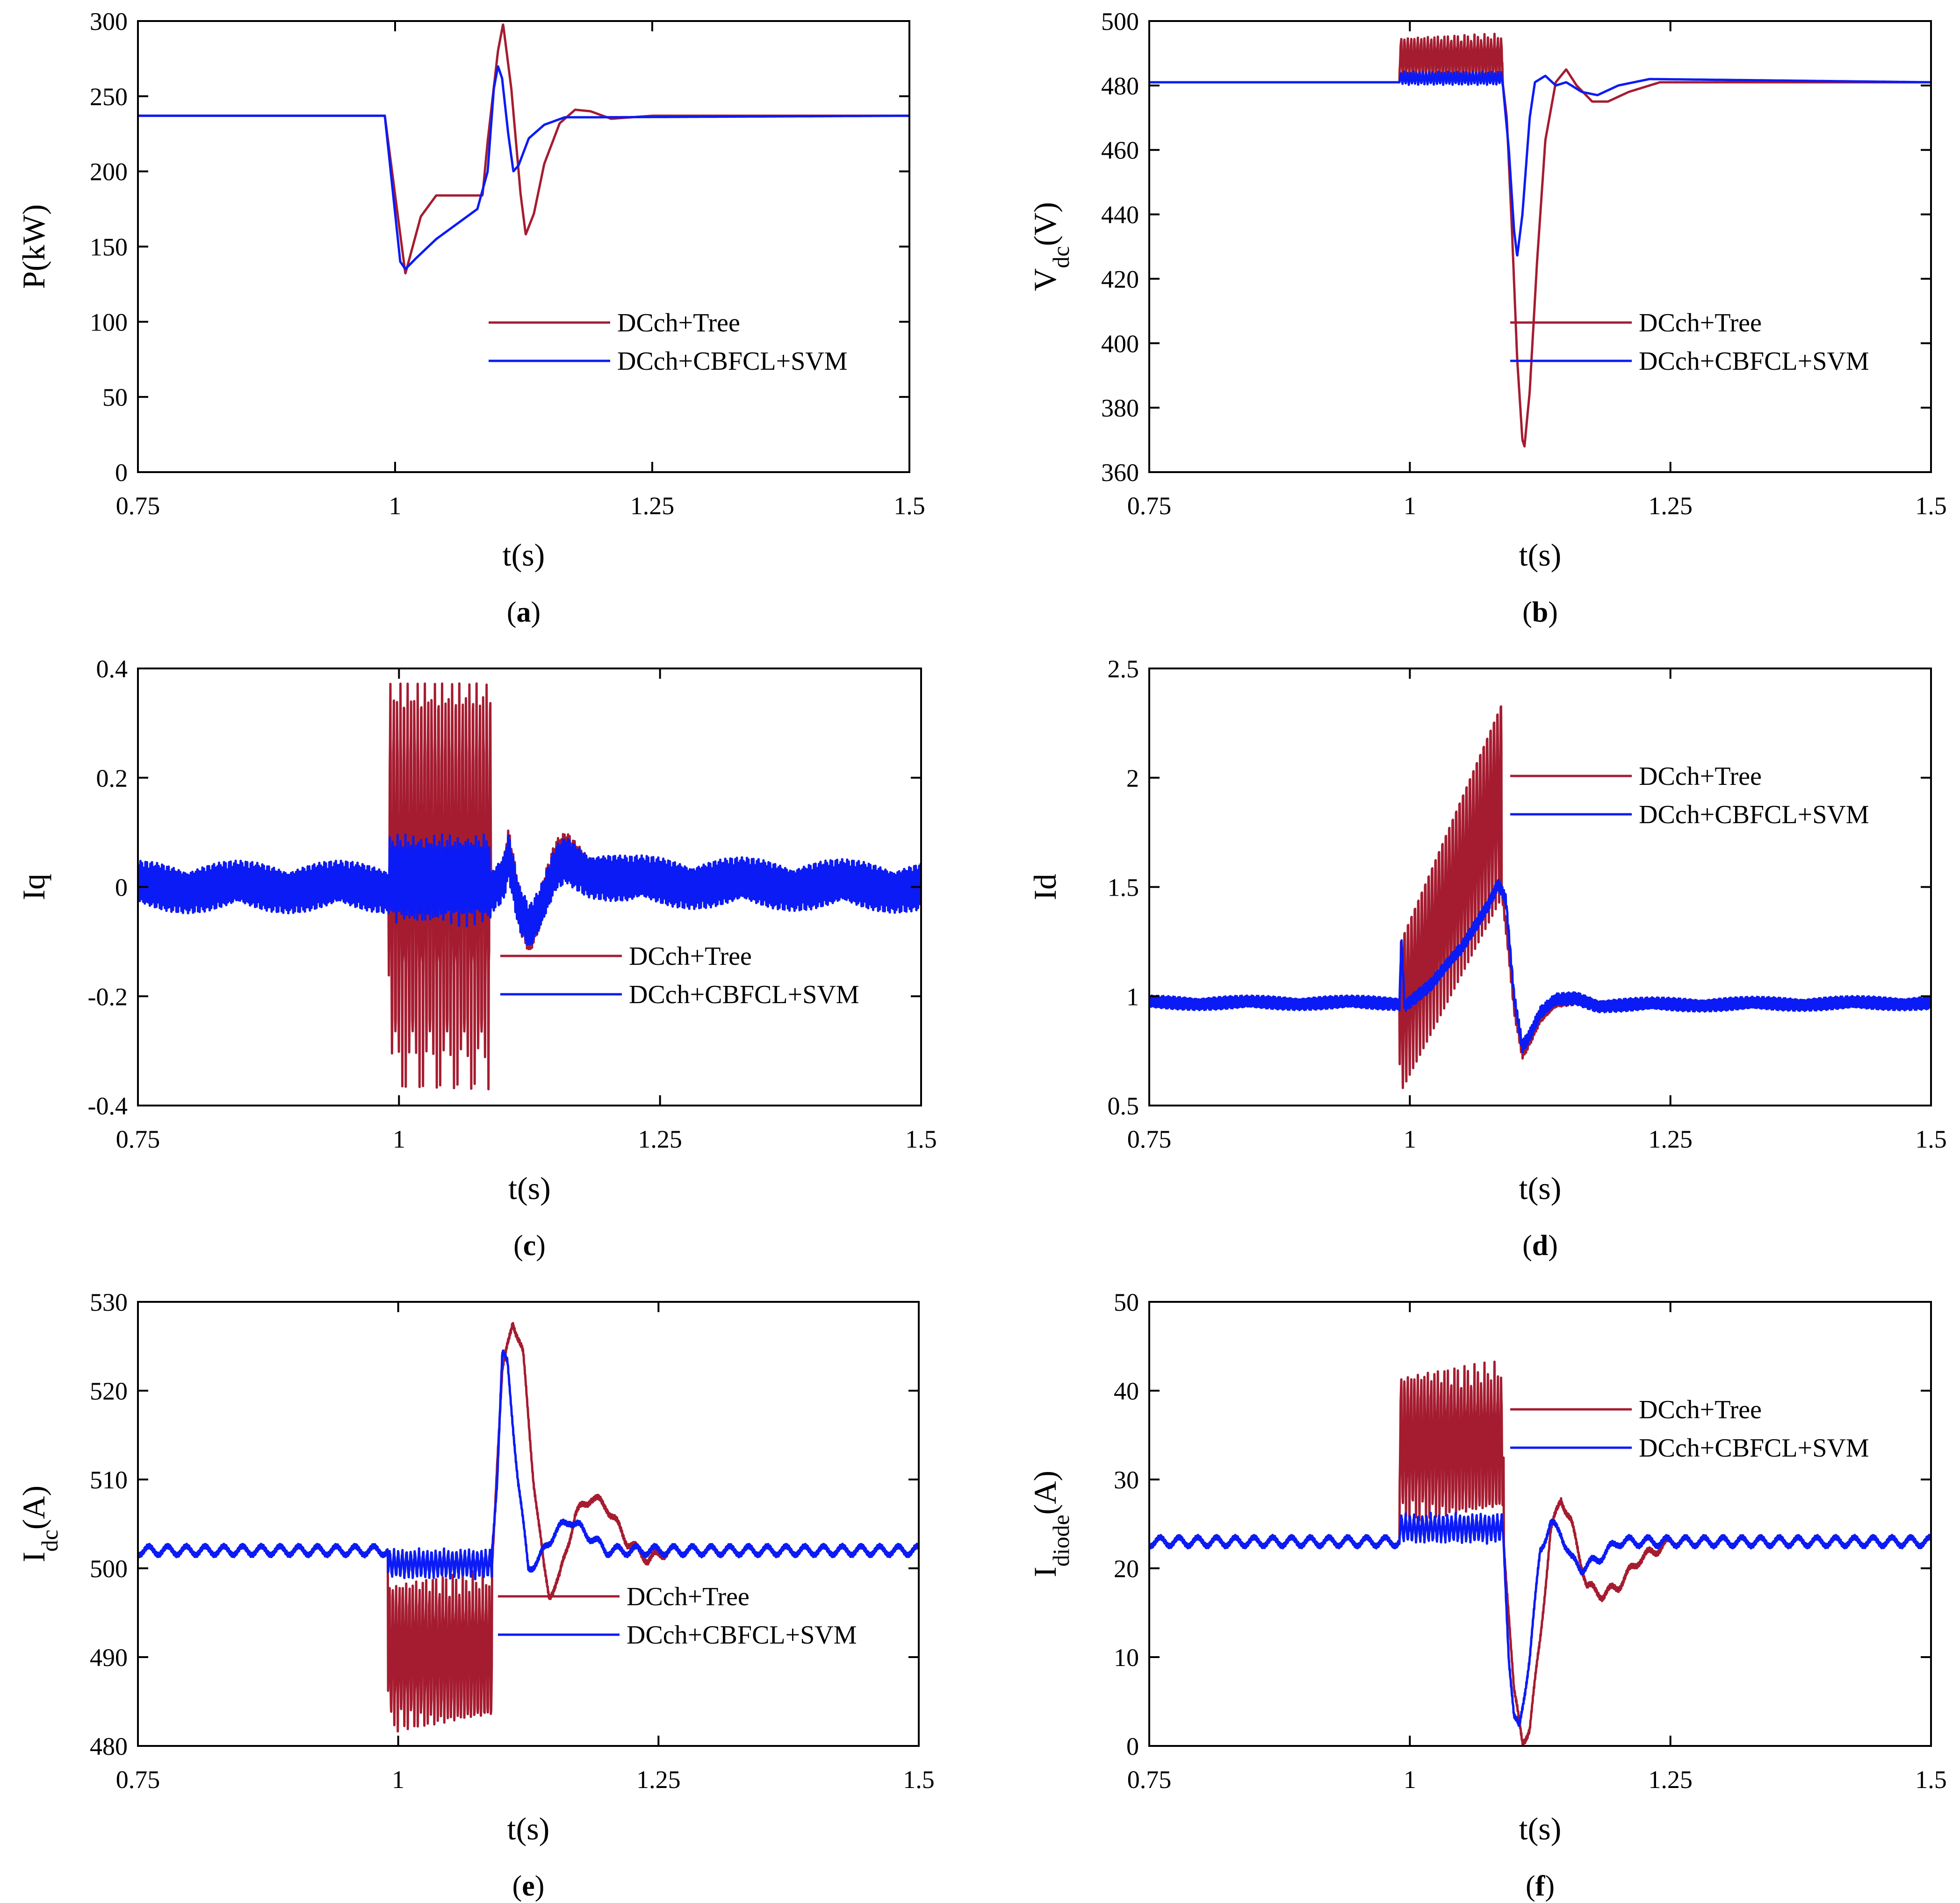  I want to click on y-tick-label: 1, so click(1132, 997).